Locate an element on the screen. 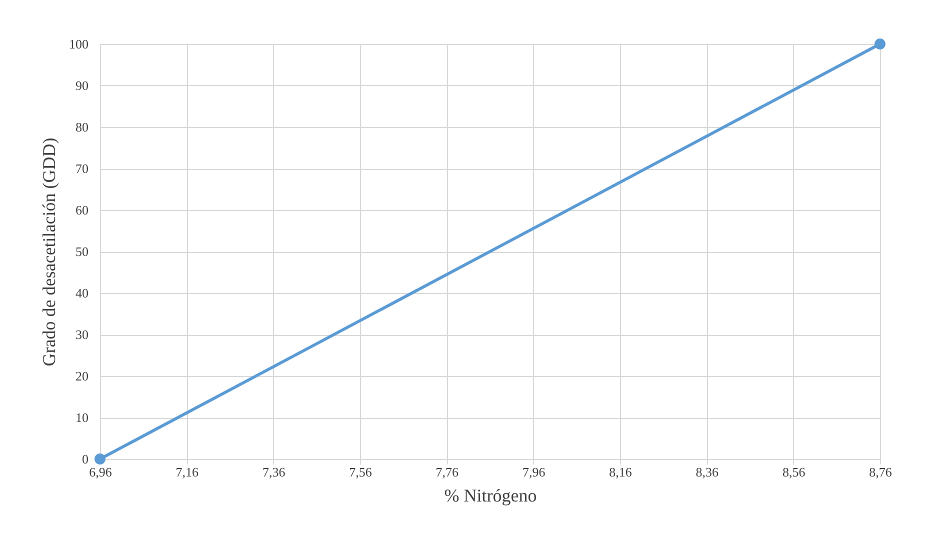 This screenshot has width=943, height=552. x-tick-label: 8,16 is located at coordinates (620, 472).